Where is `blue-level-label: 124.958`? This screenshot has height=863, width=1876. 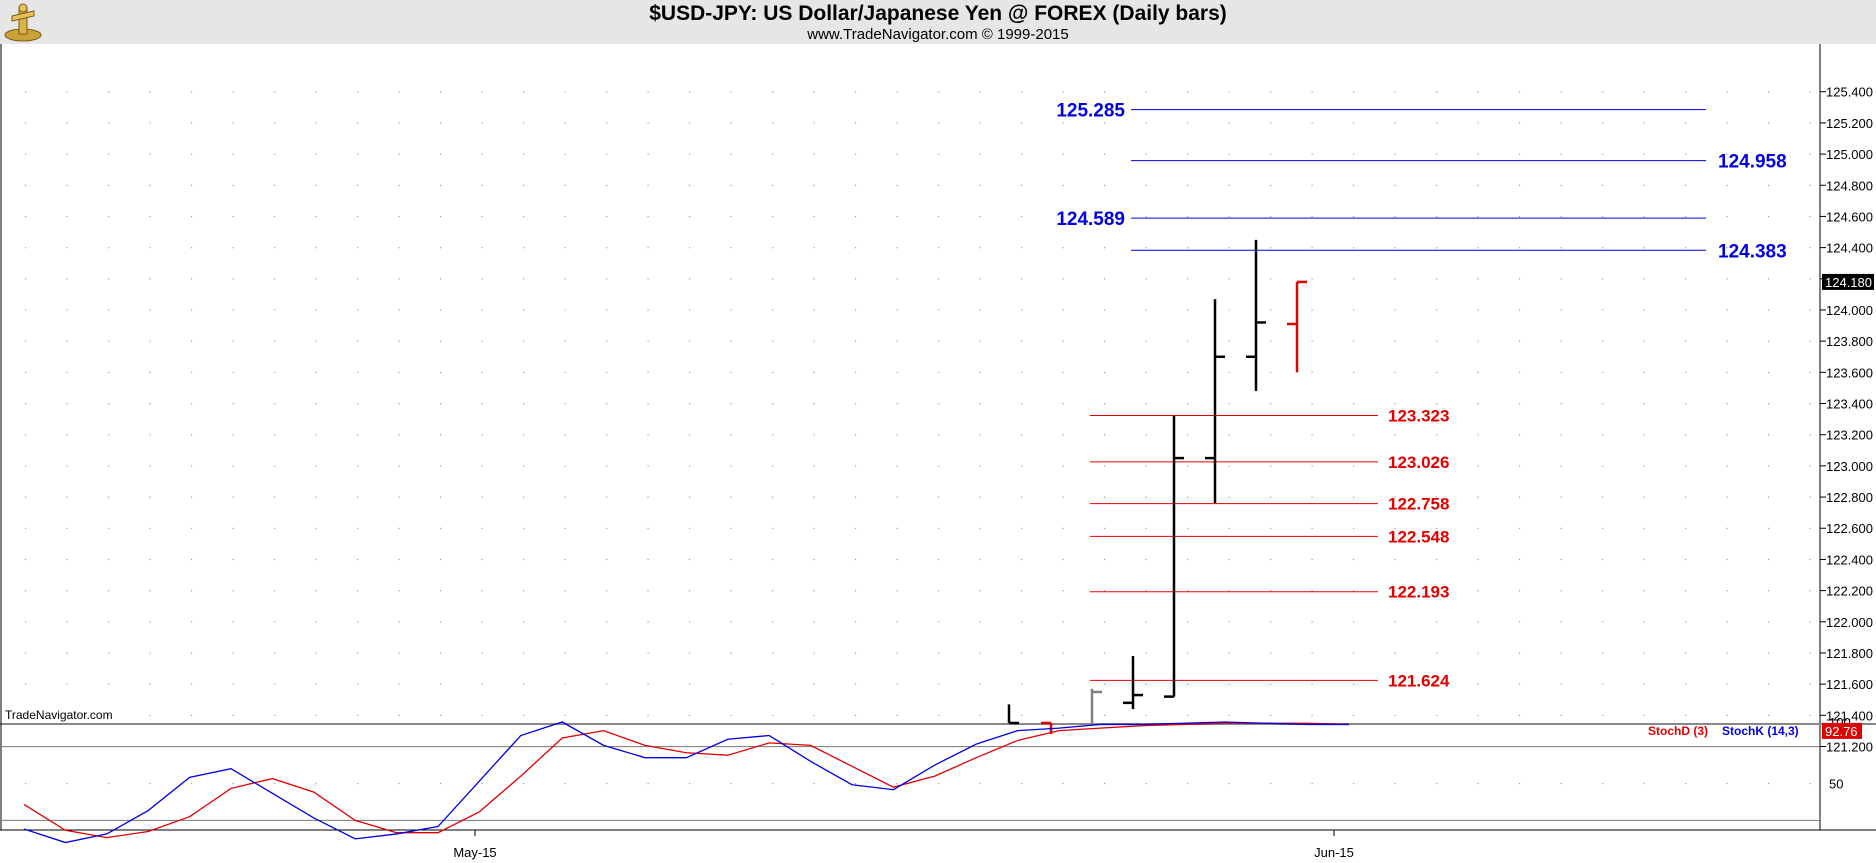
blue-level-label: 124.958 is located at coordinates (1752, 162).